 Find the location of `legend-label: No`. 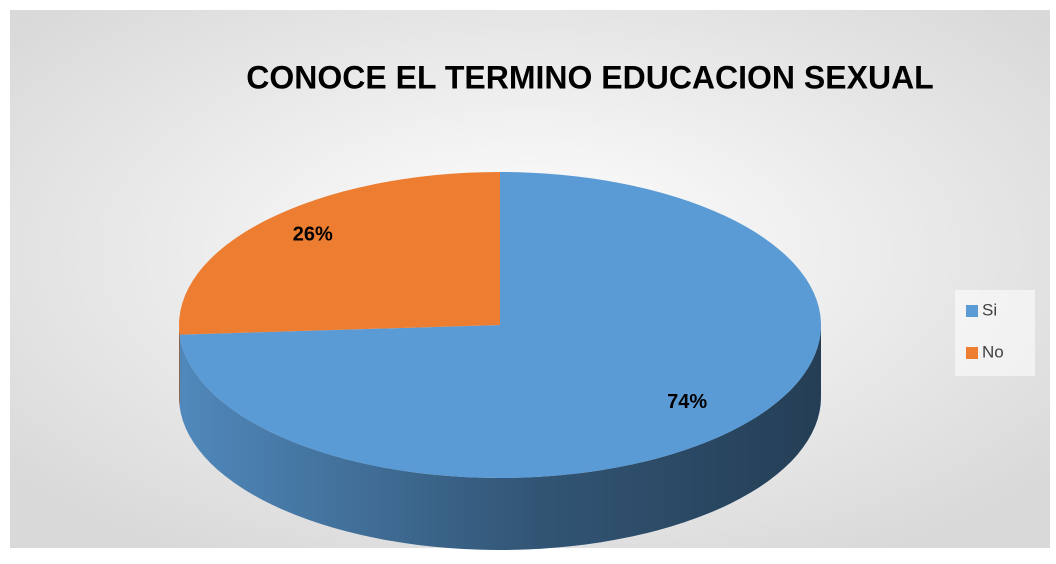

legend-label: No is located at coordinates (993, 351).